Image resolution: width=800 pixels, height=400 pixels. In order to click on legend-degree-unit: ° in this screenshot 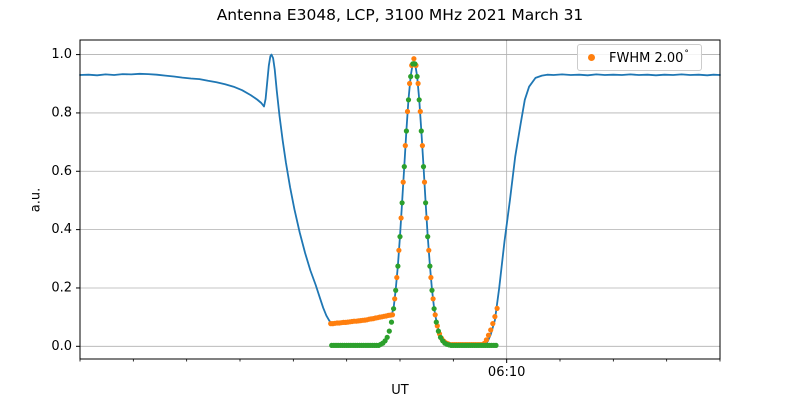, I will do `click(686, 54)`.